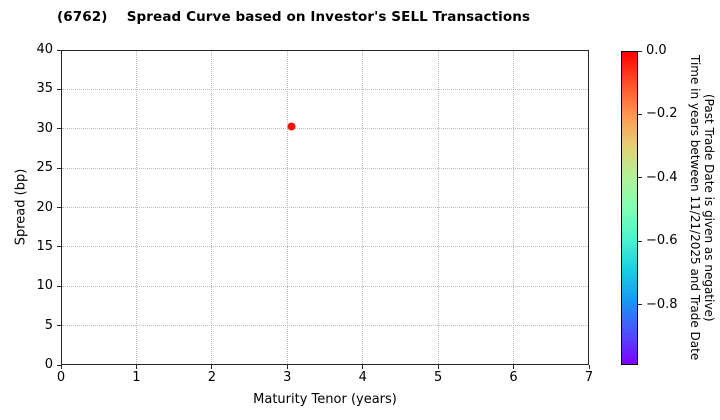 Image resolution: width=720 pixels, height=420 pixels. Describe the element at coordinates (325, 399) in the screenshot. I see `x-axis-label: Maturity Tenor (years)` at that location.